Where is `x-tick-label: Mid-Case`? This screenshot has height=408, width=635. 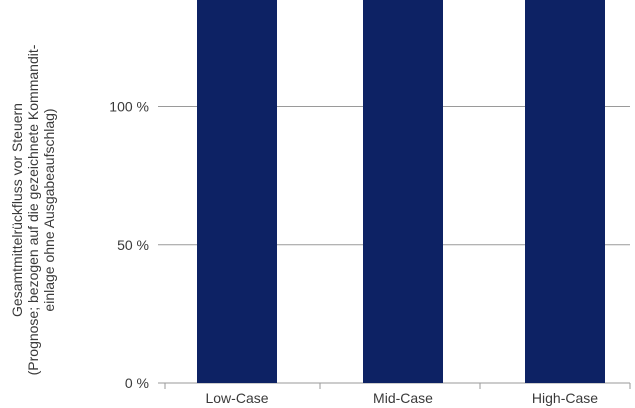 x-tick-label: Mid-Case is located at coordinates (403, 398).